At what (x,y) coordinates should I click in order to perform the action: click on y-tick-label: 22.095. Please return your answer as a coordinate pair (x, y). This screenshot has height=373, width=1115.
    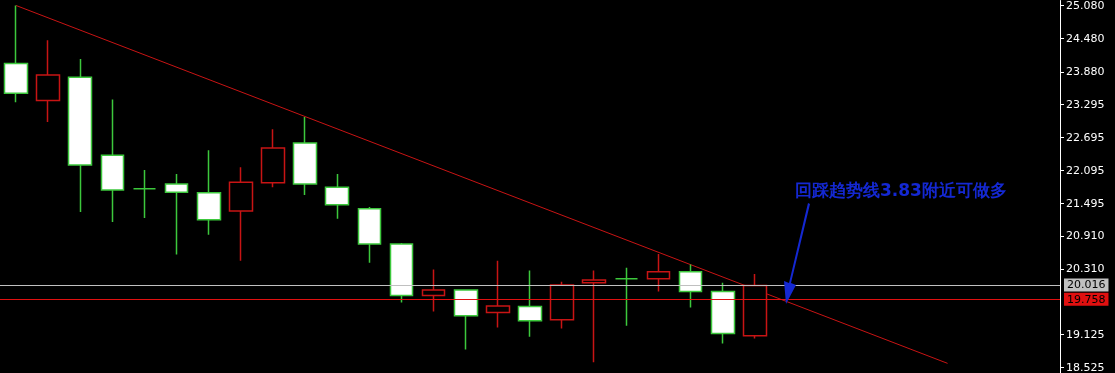
    Looking at the image, I should click on (1085, 170).